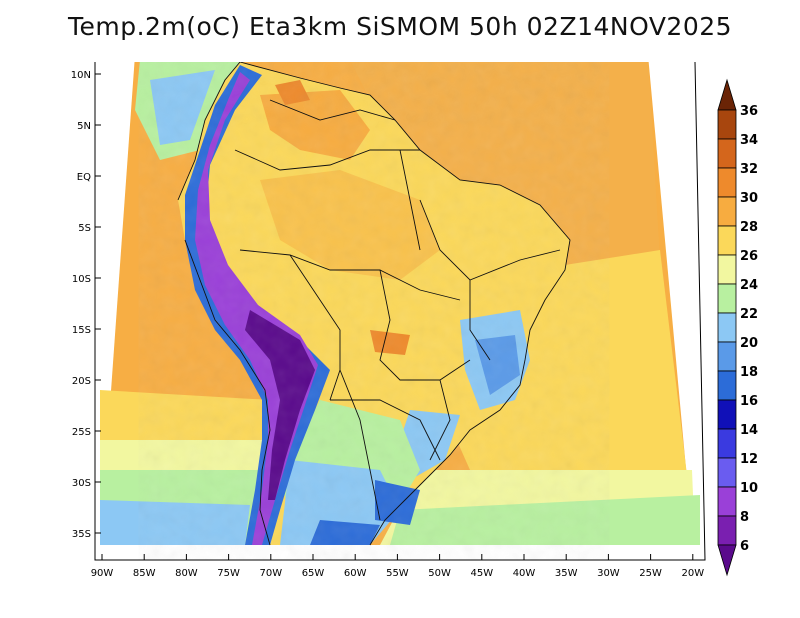  What do you see at coordinates (84, 126) in the screenshot?
I see `lat-label: 5N` at bounding box center [84, 126].